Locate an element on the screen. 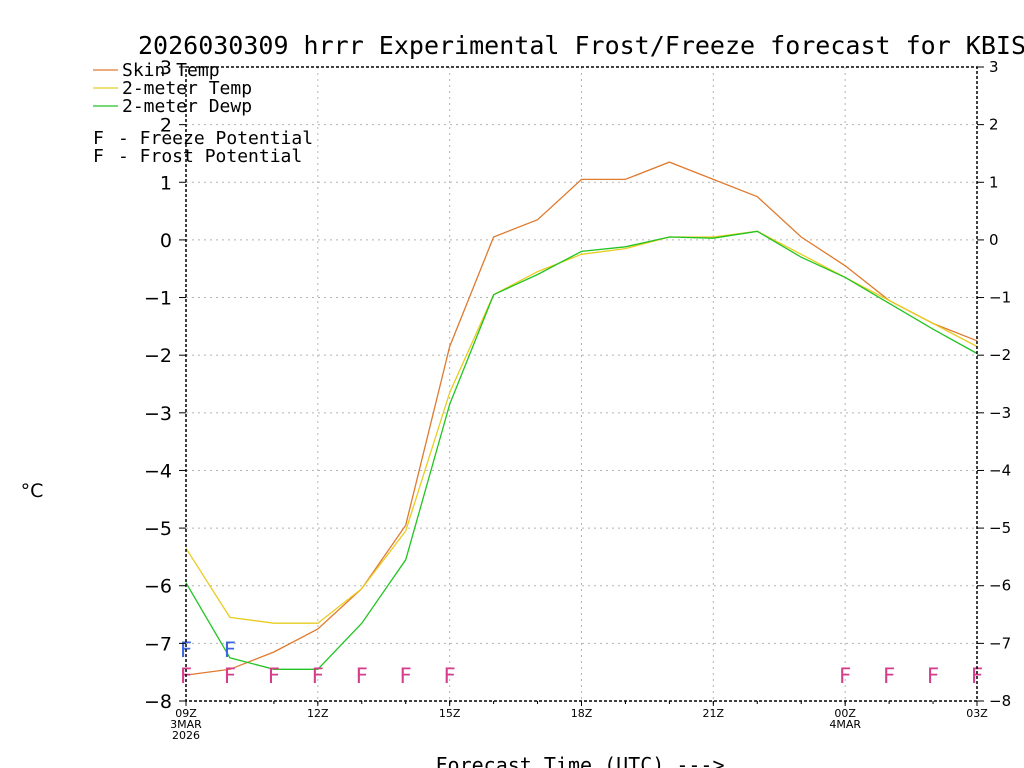 The height and width of the screenshot is (768, 1024). legend-entry: 2-meter Temp is located at coordinates (187, 88).